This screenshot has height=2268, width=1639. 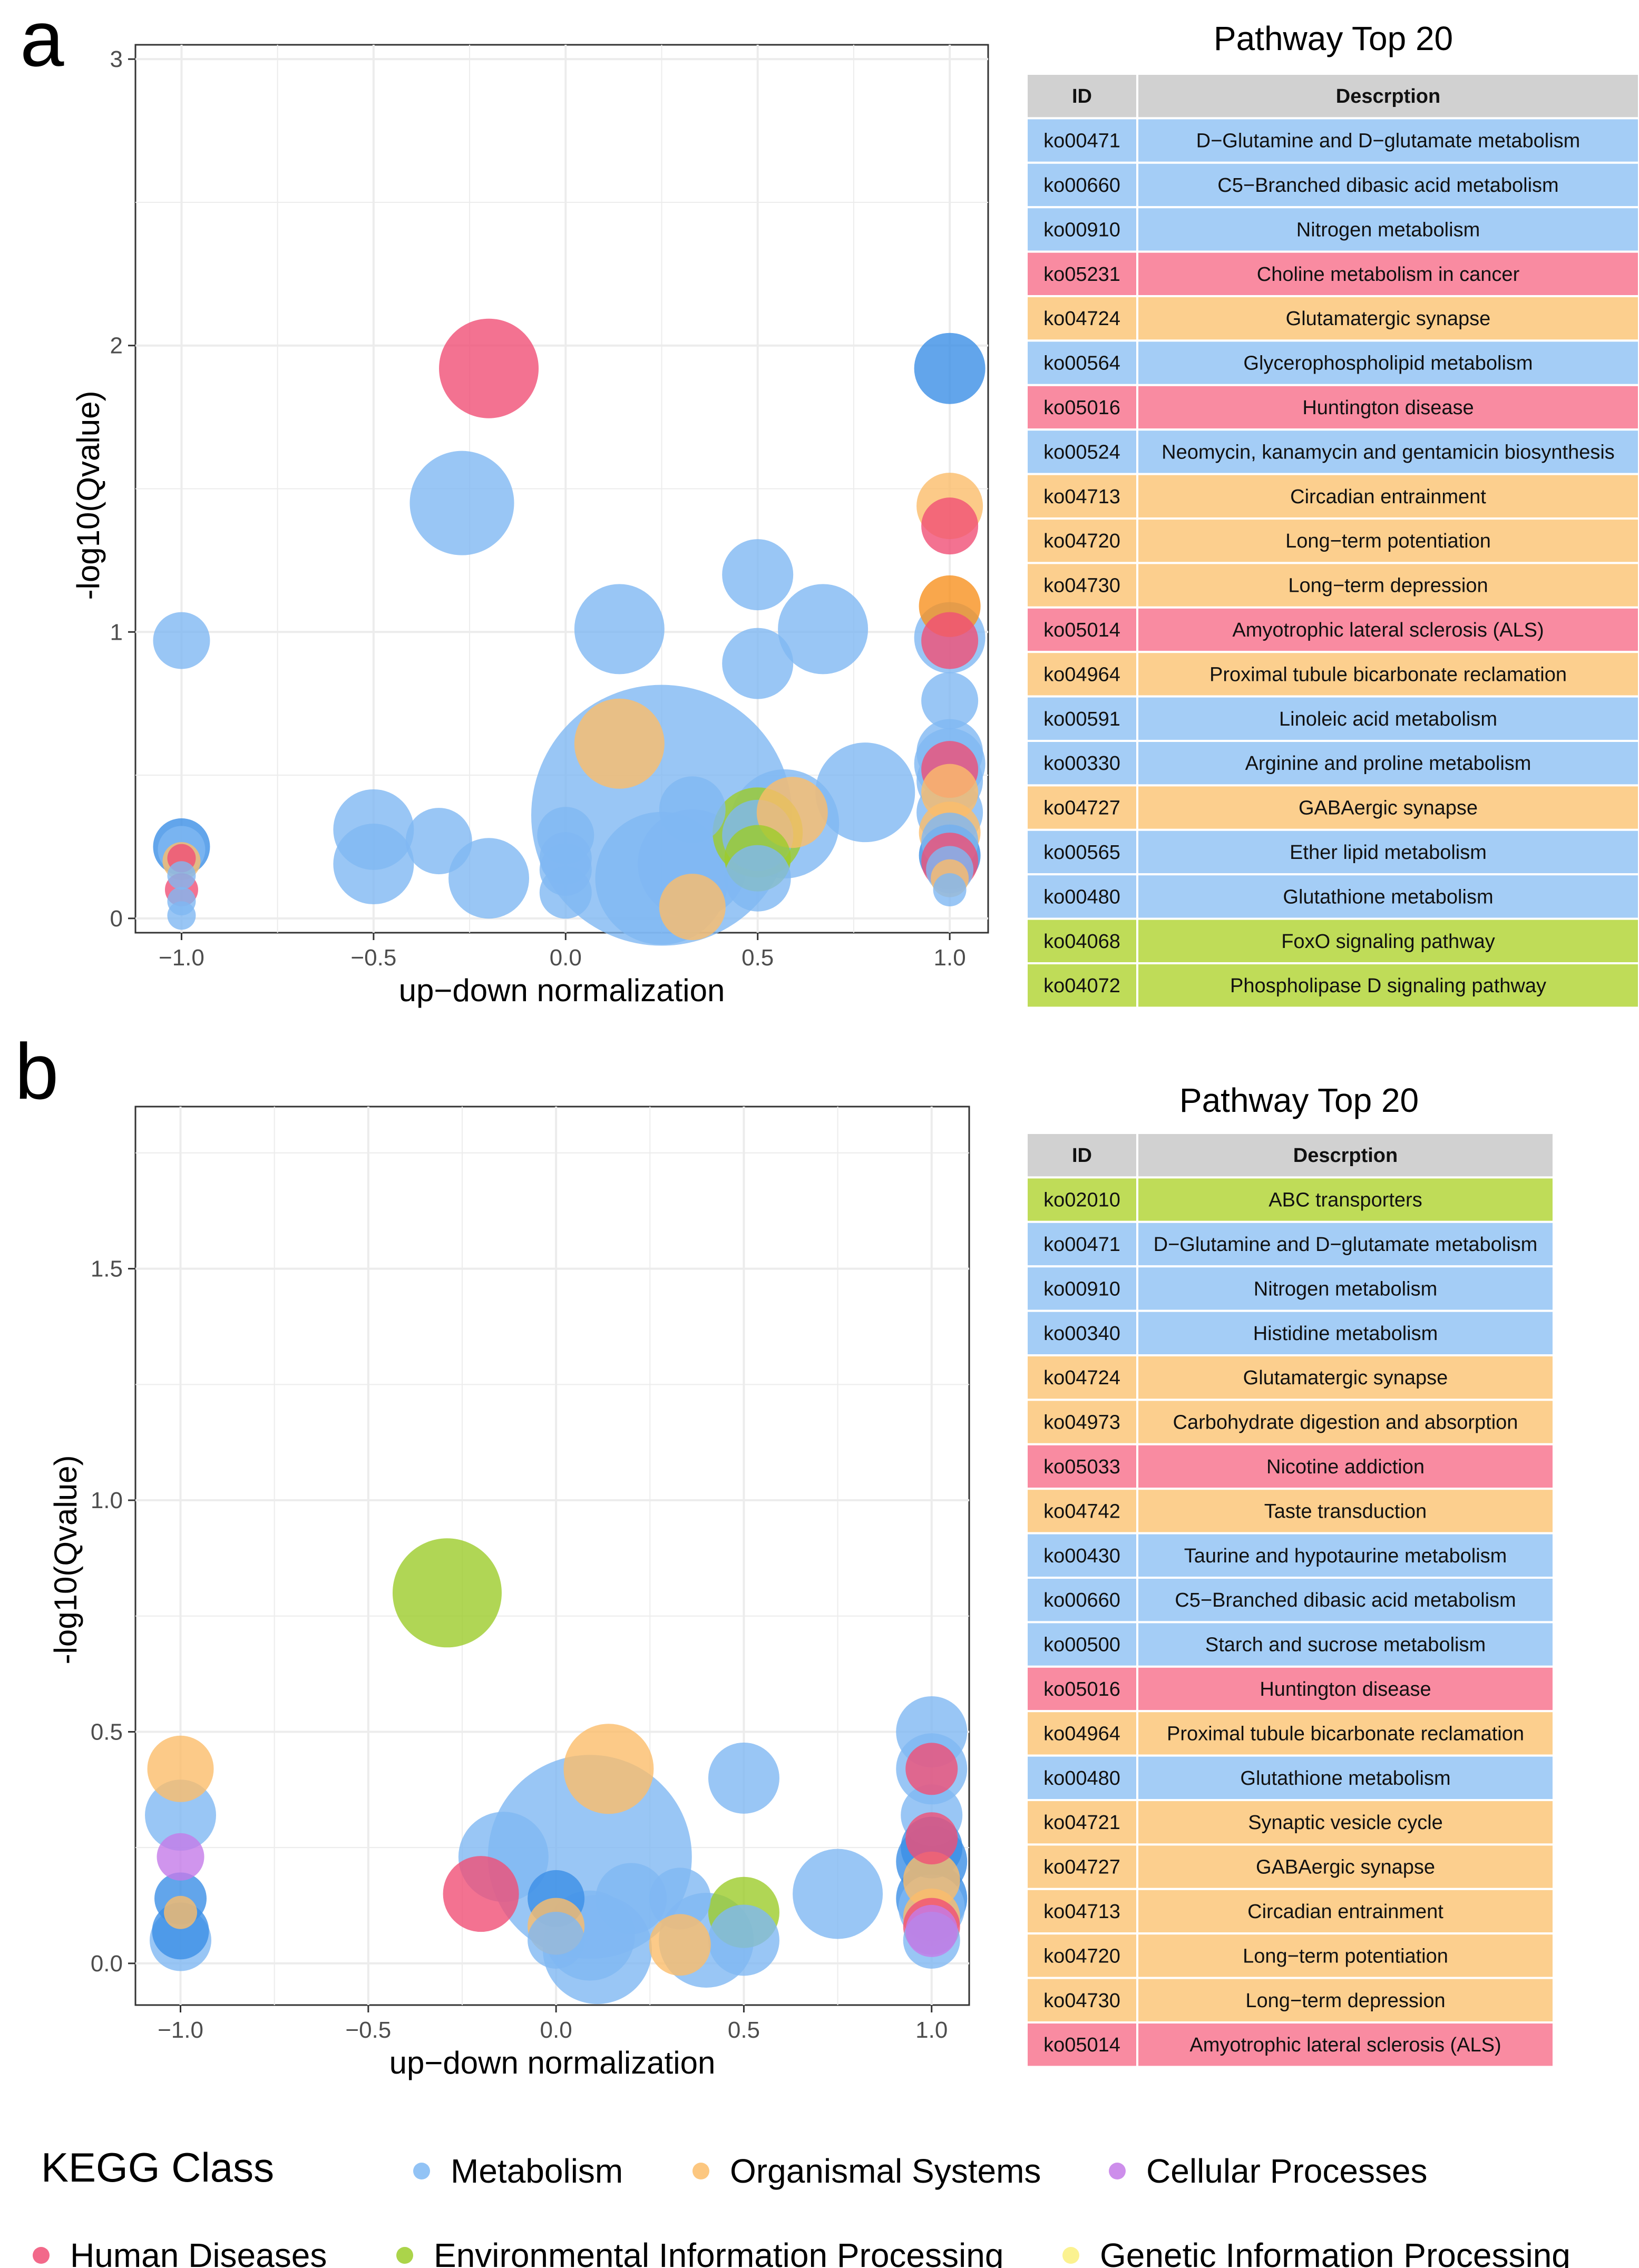 What do you see at coordinates (1081, 185) in the screenshot?
I see `table-cell-id: ko00660` at bounding box center [1081, 185].